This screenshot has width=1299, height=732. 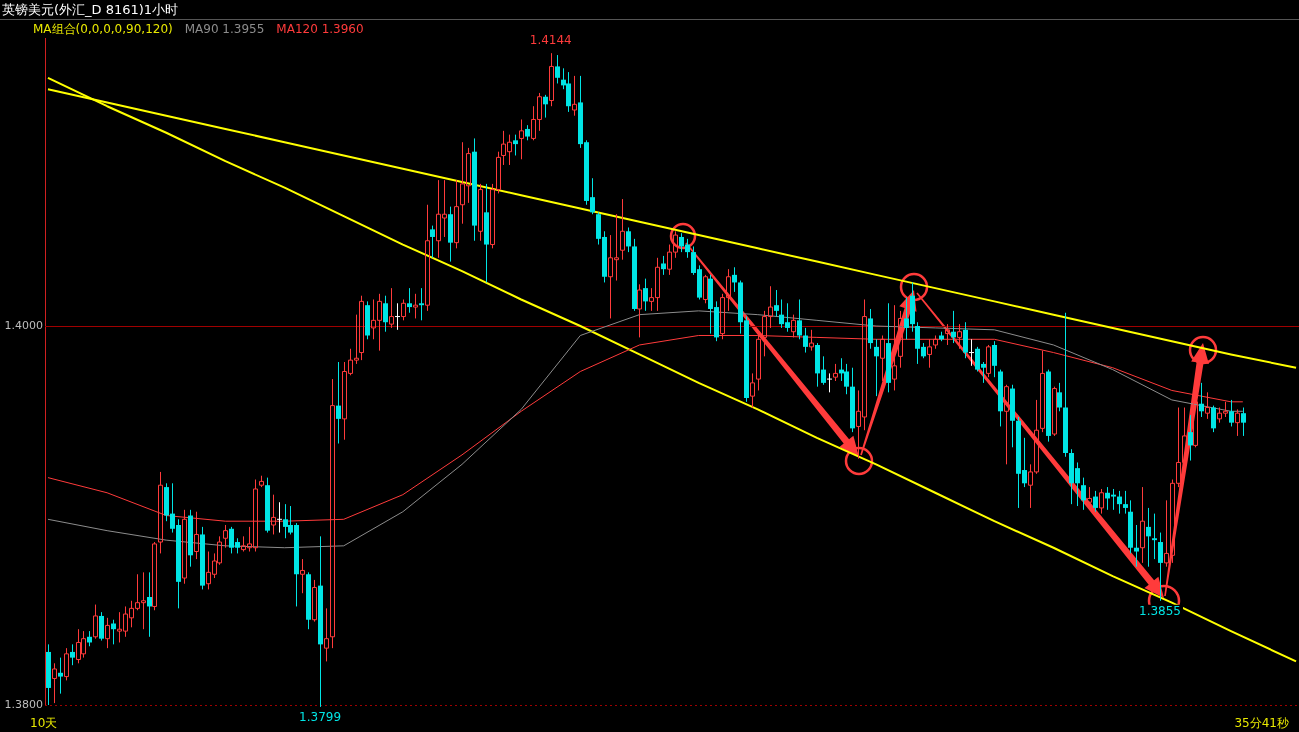 I want to click on text: MA90 1.3955, so click(x=224, y=29).